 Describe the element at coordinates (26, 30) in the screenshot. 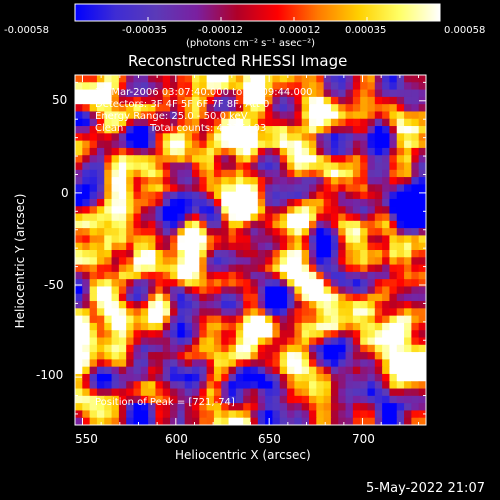

I see `colorbar-tick-label-0: -0.00058` at that location.